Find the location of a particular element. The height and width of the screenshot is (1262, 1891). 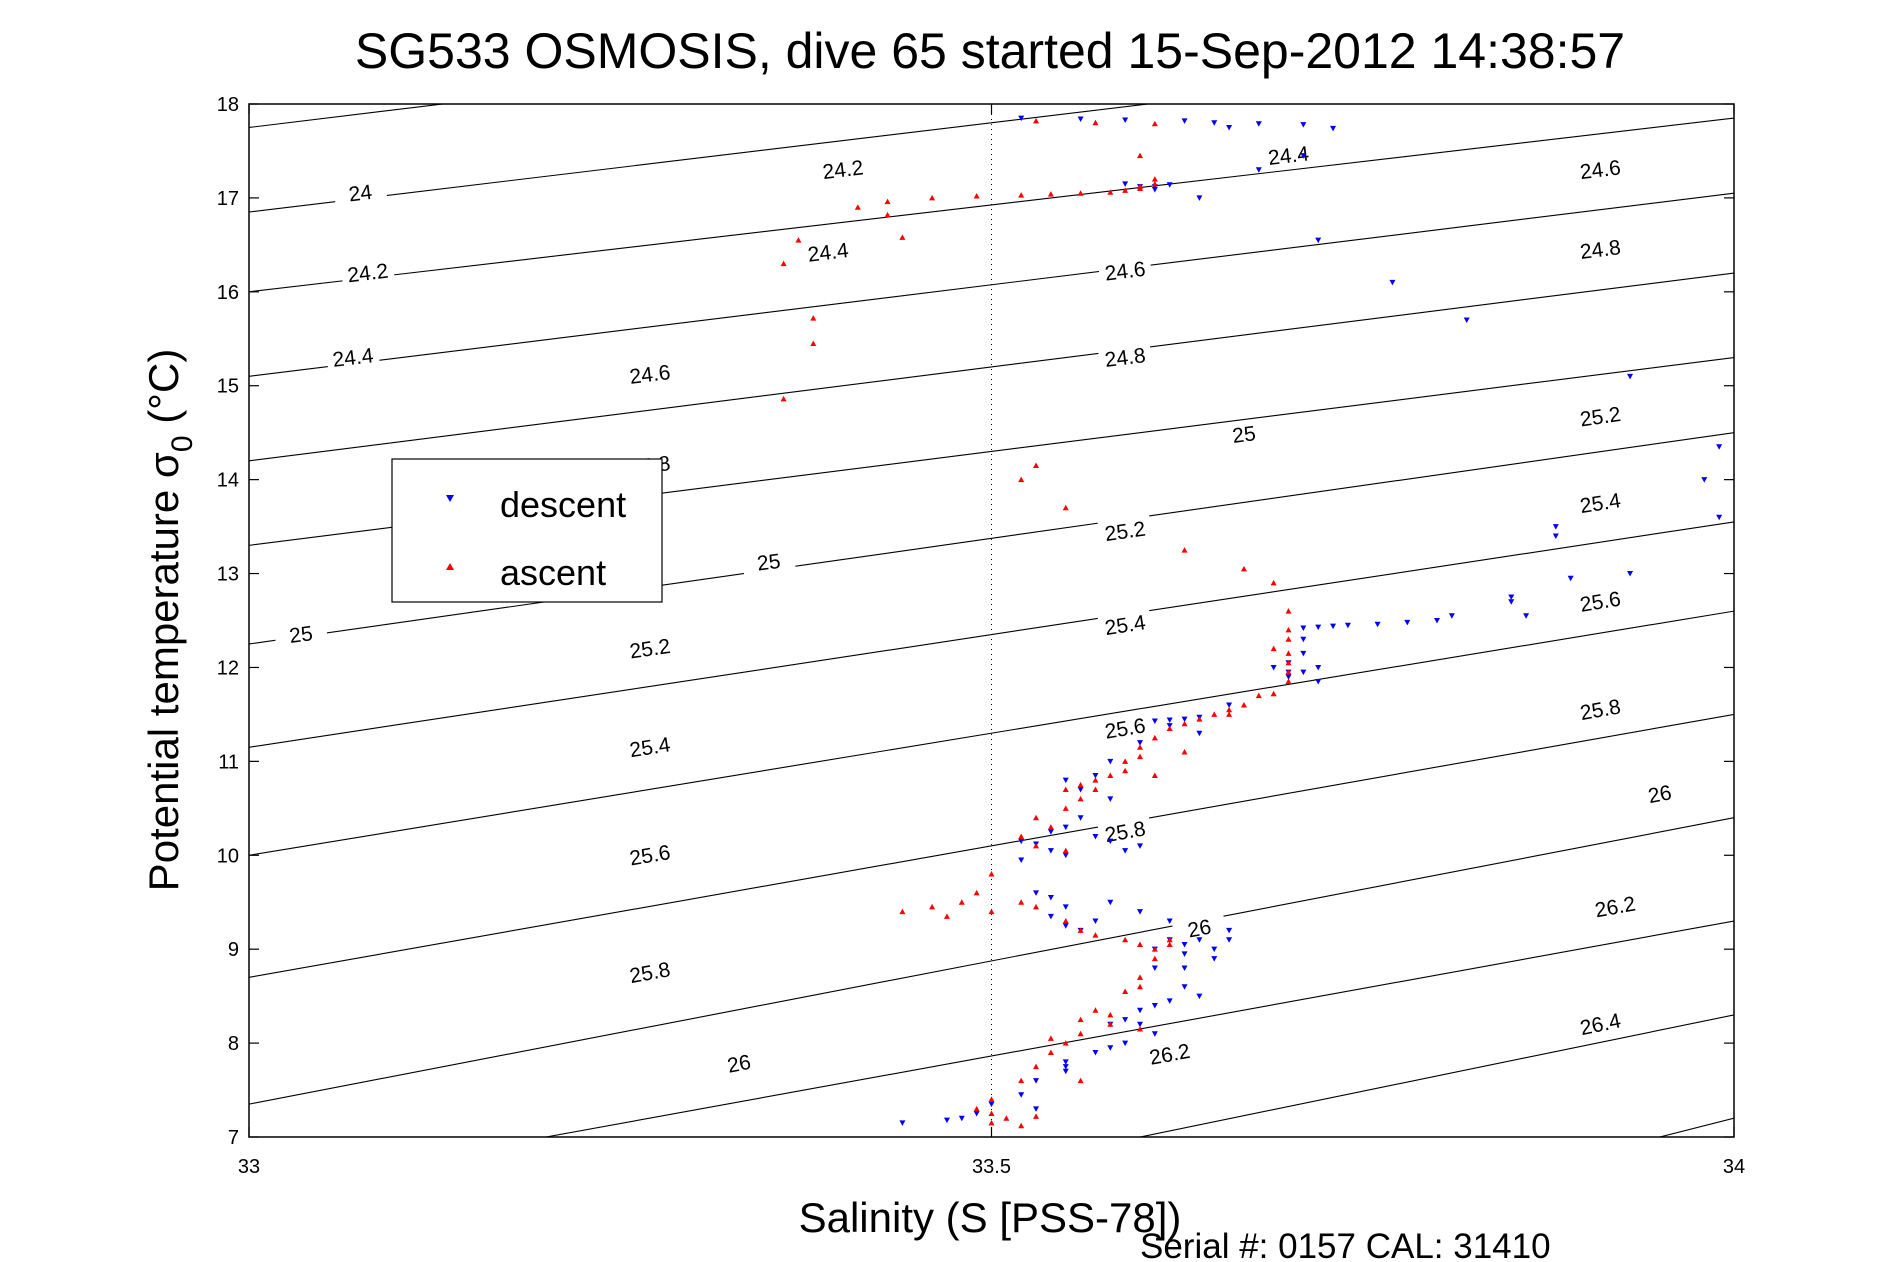

contour-label-5-1: 25 is located at coordinates (769, 563).